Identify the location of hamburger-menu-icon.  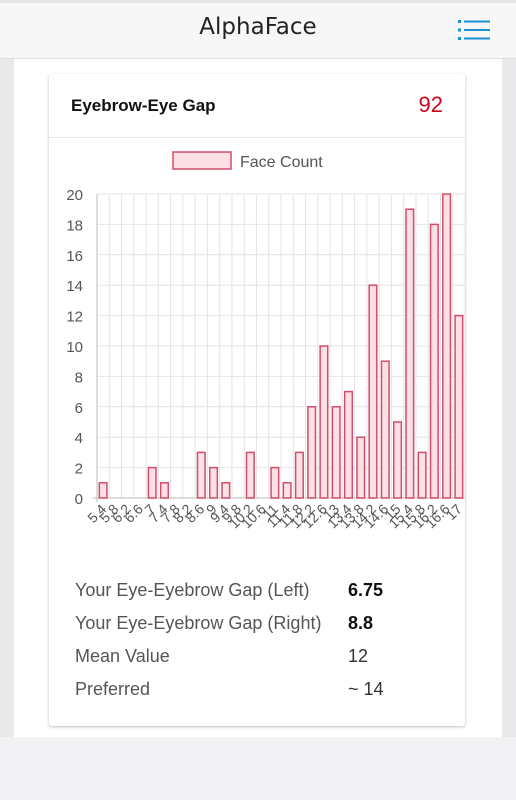
(474, 30).